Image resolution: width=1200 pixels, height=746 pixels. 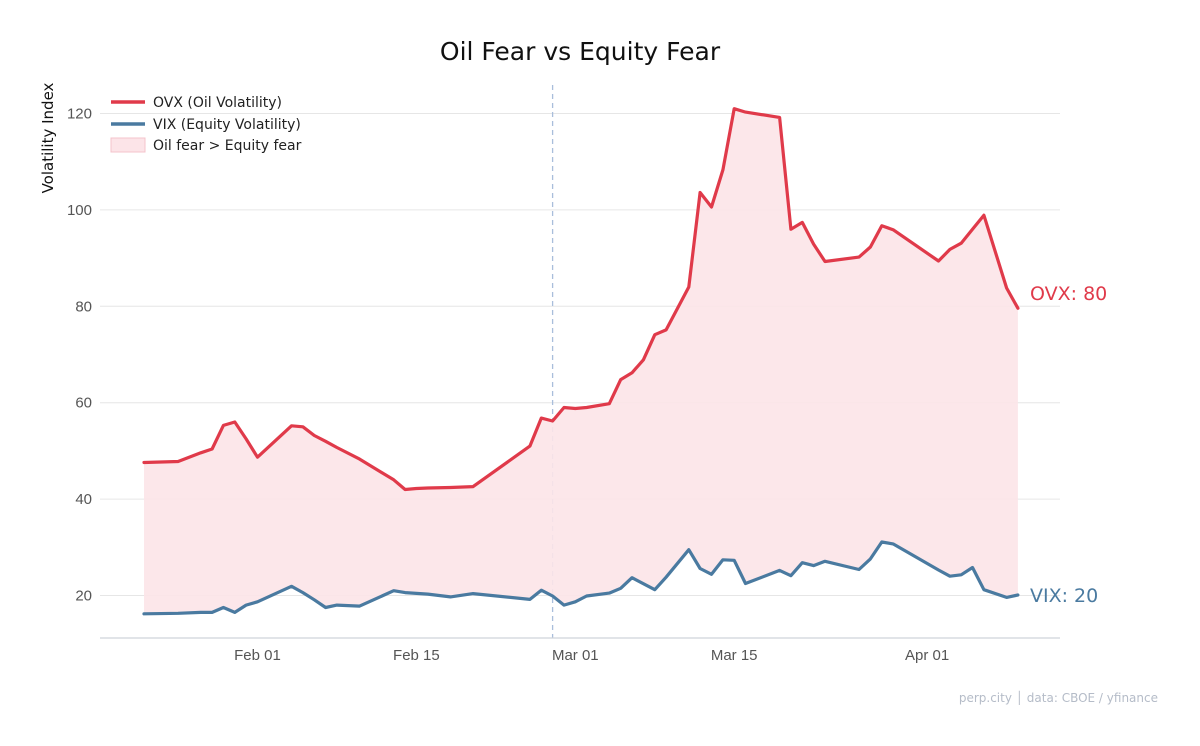 What do you see at coordinates (217, 103) in the screenshot?
I see `legend-label-ovx: OVX (Oil Volatility)` at bounding box center [217, 103].